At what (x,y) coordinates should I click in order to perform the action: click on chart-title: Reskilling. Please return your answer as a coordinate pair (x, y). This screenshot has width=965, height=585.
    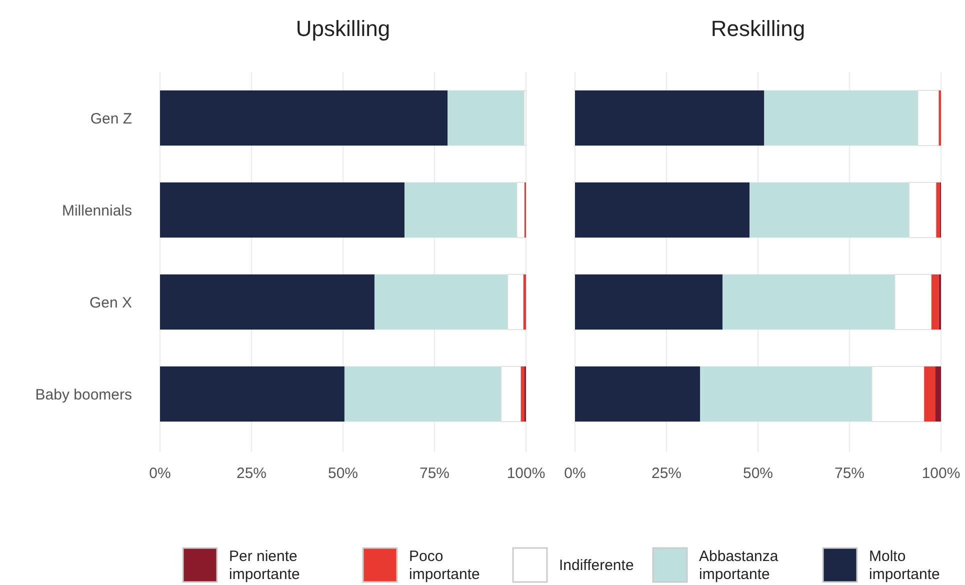
    Looking at the image, I should click on (758, 28).